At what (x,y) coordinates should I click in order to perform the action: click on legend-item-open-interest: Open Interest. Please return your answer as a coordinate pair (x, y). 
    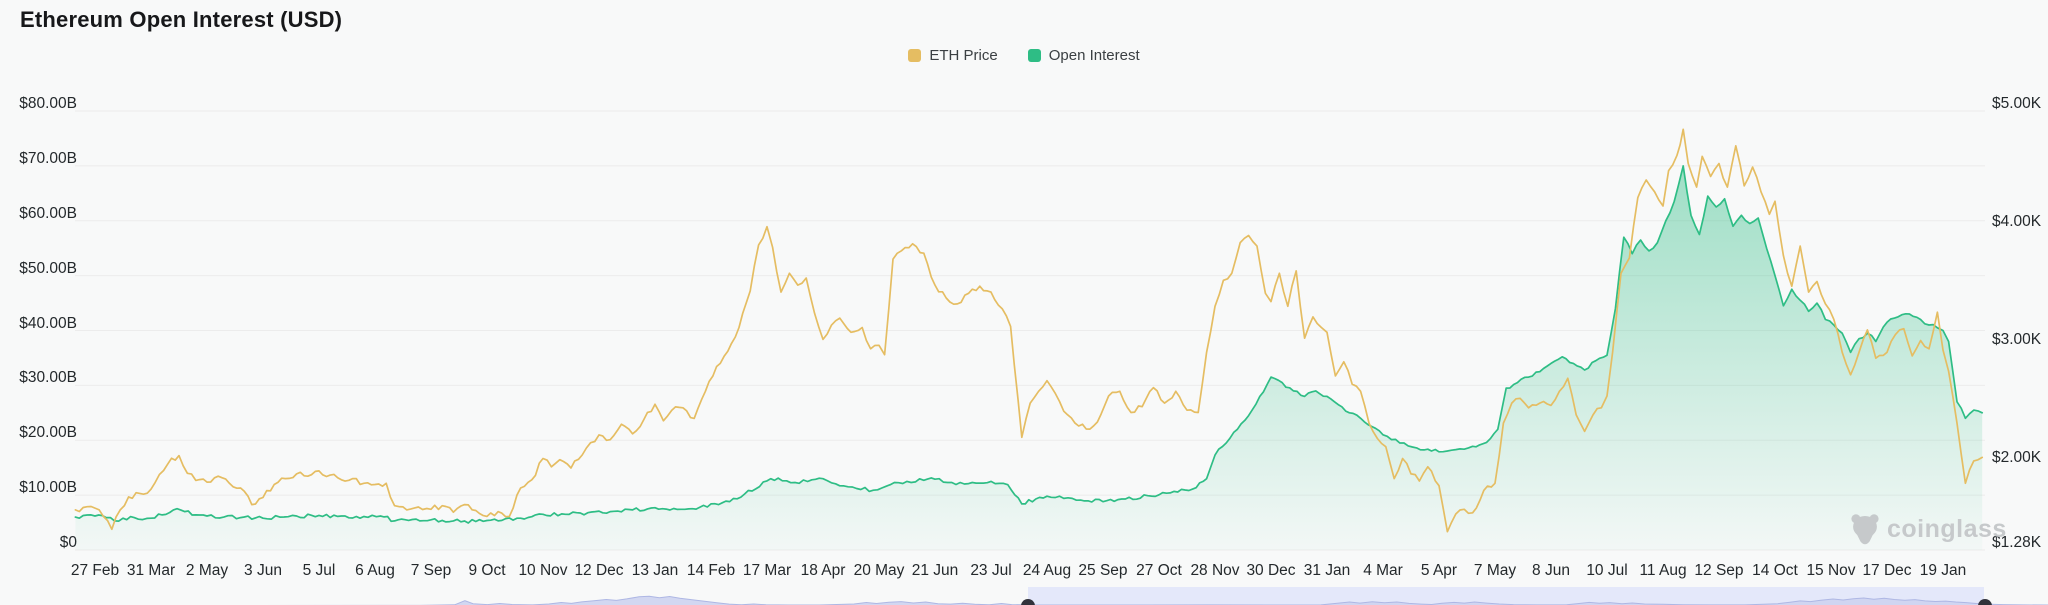
    Looking at the image, I should click on (1083, 55).